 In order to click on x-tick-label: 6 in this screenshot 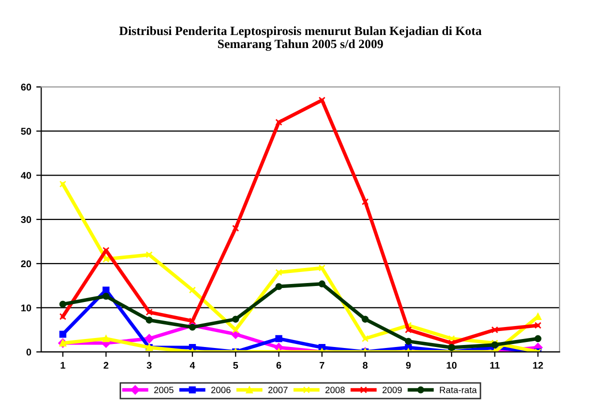, I will do `click(279, 365)`.